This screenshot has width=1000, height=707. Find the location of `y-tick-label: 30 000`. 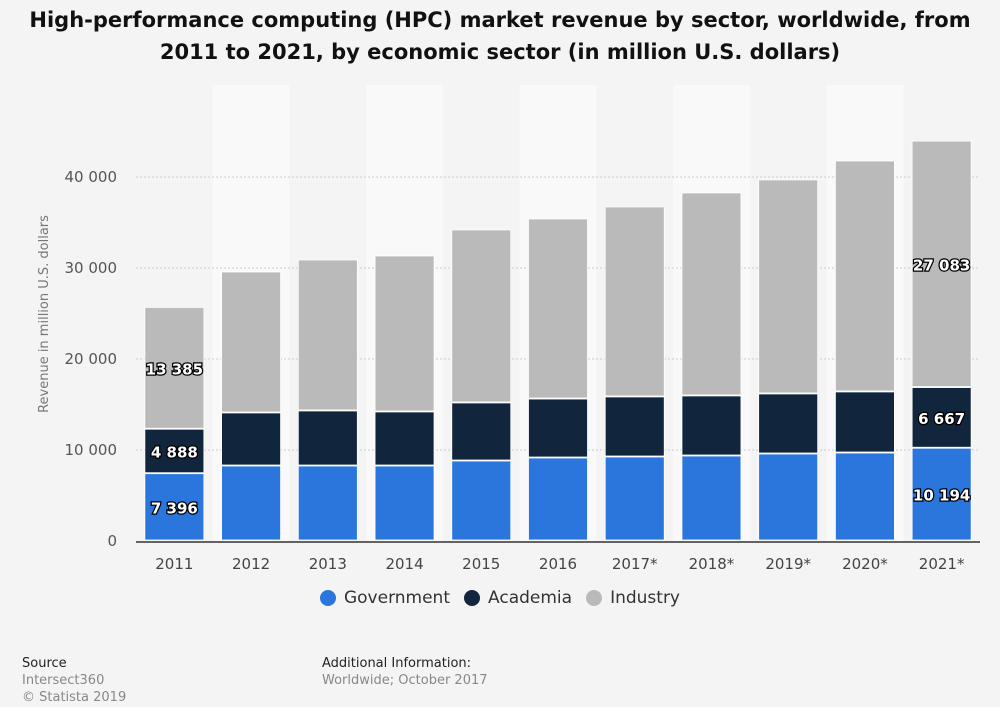

y-tick-label: 30 000 is located at coordinates (91, 268).